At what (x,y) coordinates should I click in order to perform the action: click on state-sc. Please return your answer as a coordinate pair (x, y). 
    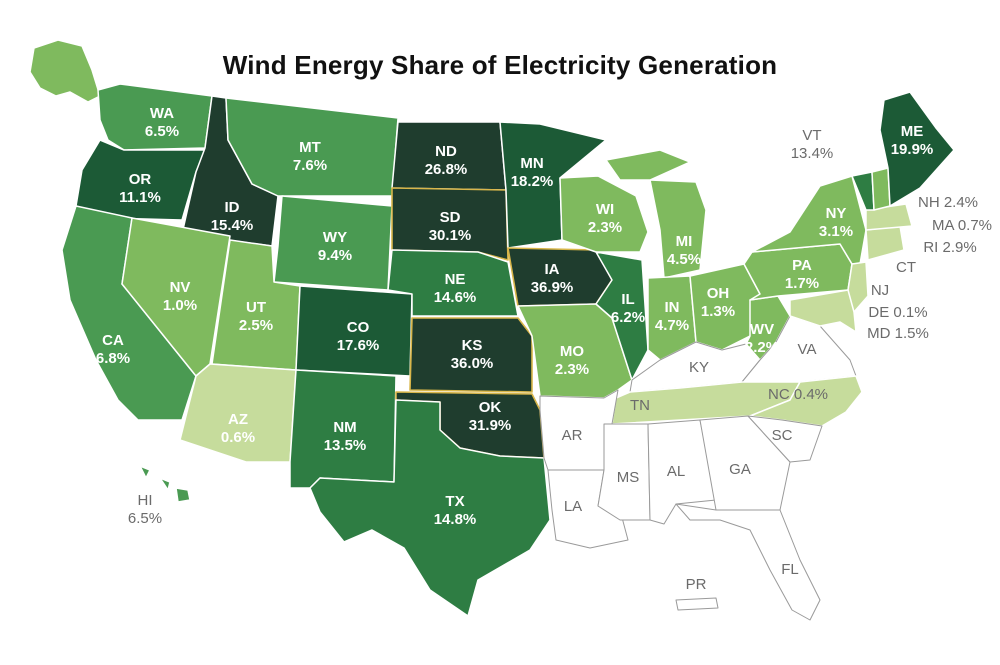
    Looking at the image, I should click on (785, 439).